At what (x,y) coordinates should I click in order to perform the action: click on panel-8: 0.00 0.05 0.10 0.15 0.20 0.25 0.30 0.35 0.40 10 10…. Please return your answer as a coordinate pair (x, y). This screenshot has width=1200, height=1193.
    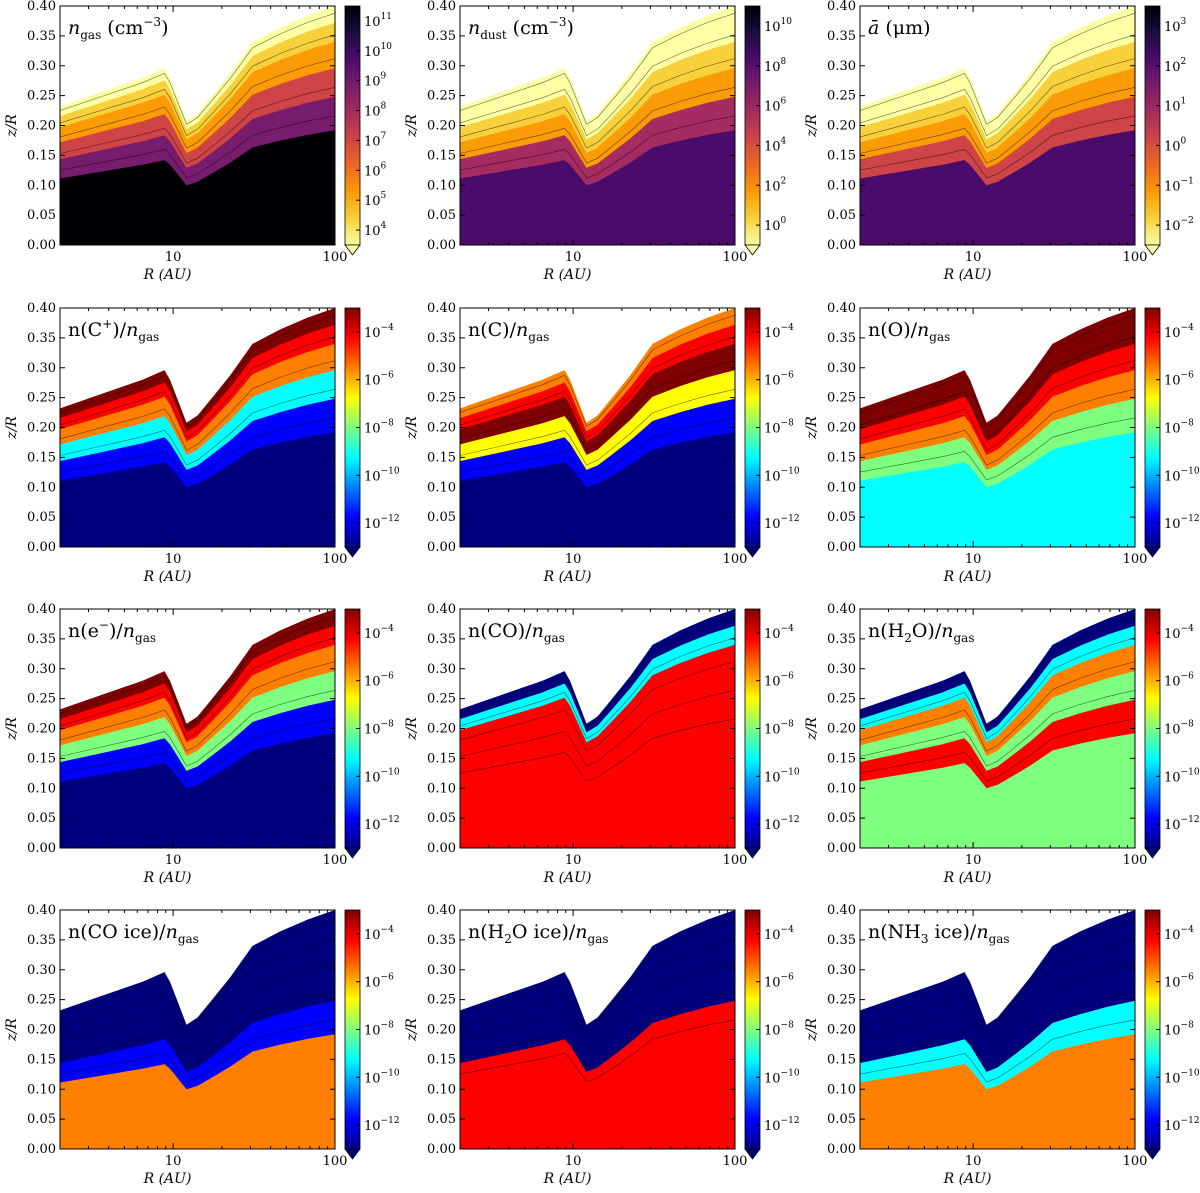
    Looking at the image, I should click on (602, 744).